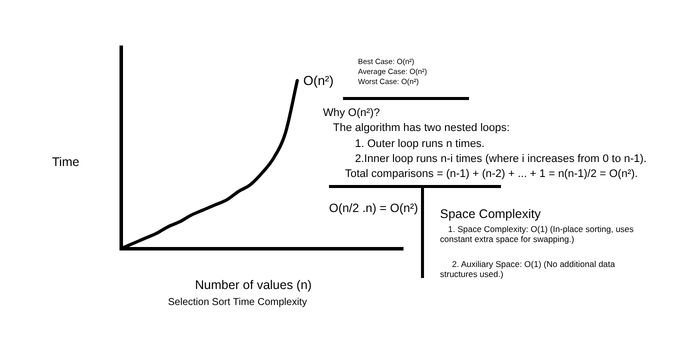 This screenshot has width=680, height=359. What do you see at coordinates (66, 162) in the screenshot?
I see `y-axis-title: Time` at bounding box center [66, 162].